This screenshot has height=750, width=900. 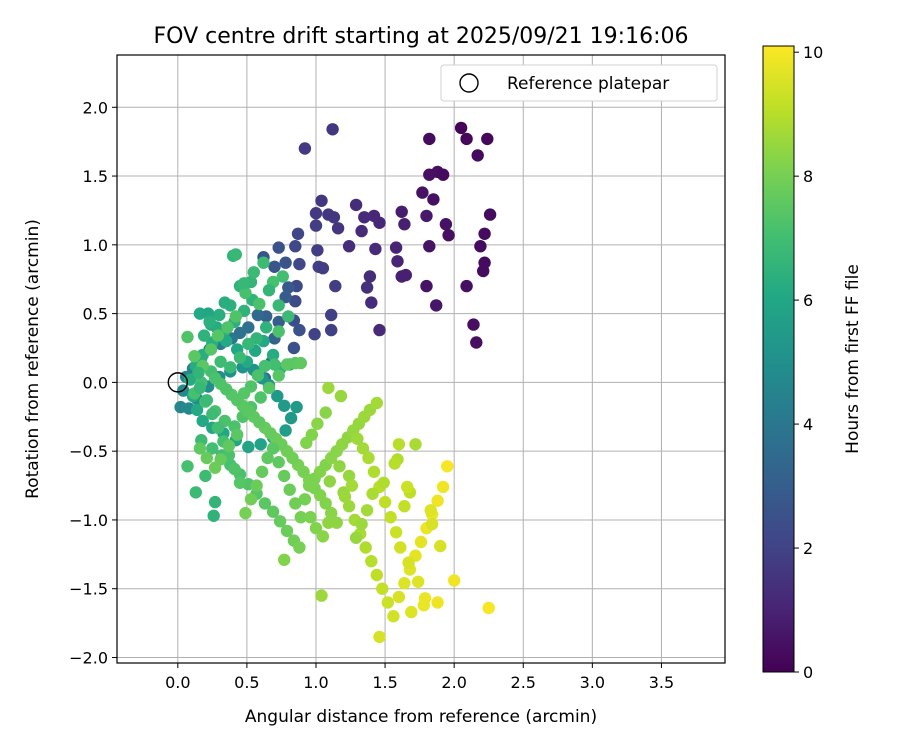 What do you see at coordinates (95, 314) in the screenshot?
I see `y-tick-label: 0.5` at bounding box center [95, 314].